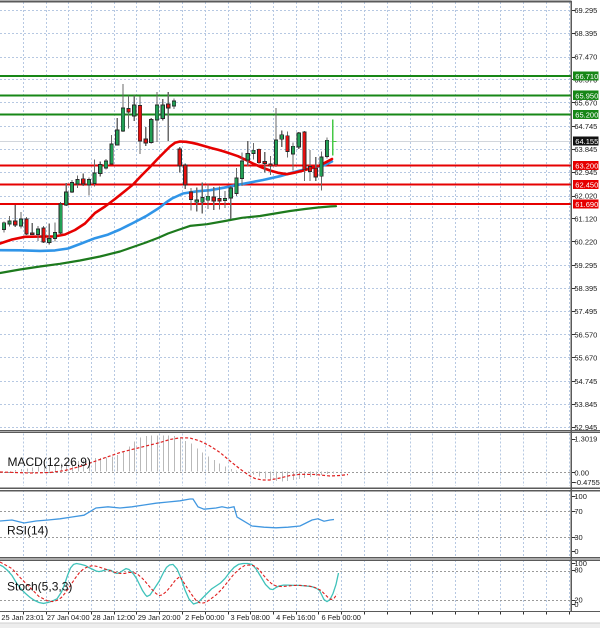  Describe the element at coordinates (581, 473) in the screenshot. I see `svg-text: 0.00` at that location.